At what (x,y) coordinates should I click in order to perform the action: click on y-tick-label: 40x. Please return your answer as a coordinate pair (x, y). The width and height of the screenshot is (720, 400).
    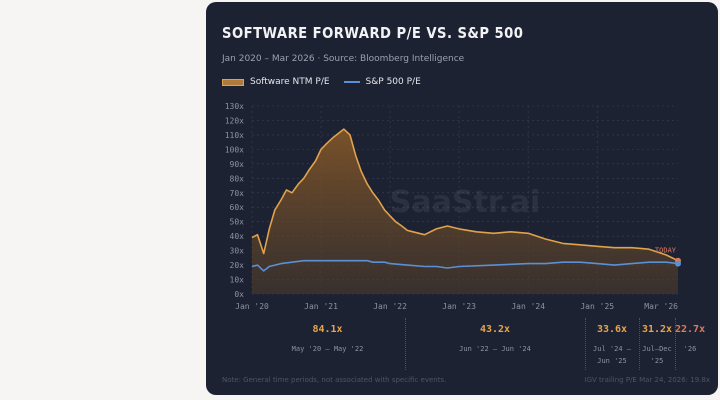
    Looking at the image, I should click on (237, 236).